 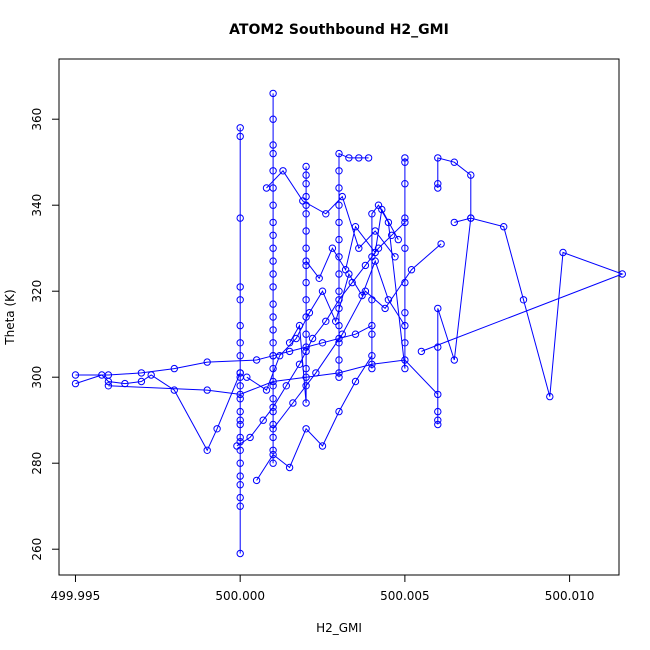 What do you see at coordinates (37, 119) in the screenshot?
I see `y-tick-label: 360` at bounding box center [37, 119].